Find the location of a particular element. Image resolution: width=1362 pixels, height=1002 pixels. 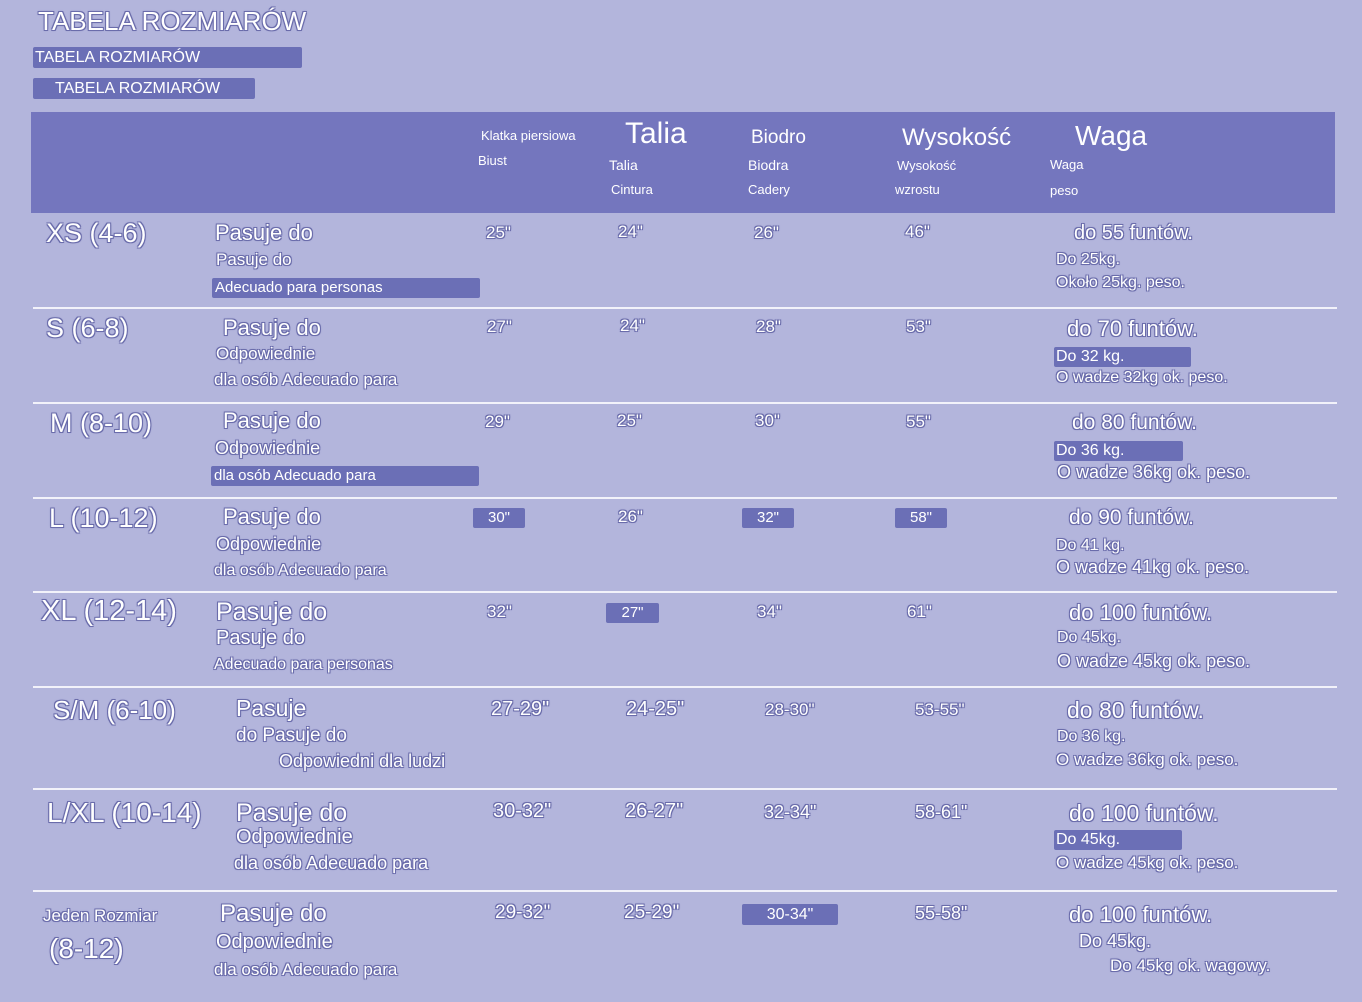

hip-value: 34" is located at coordinates (769, 611).